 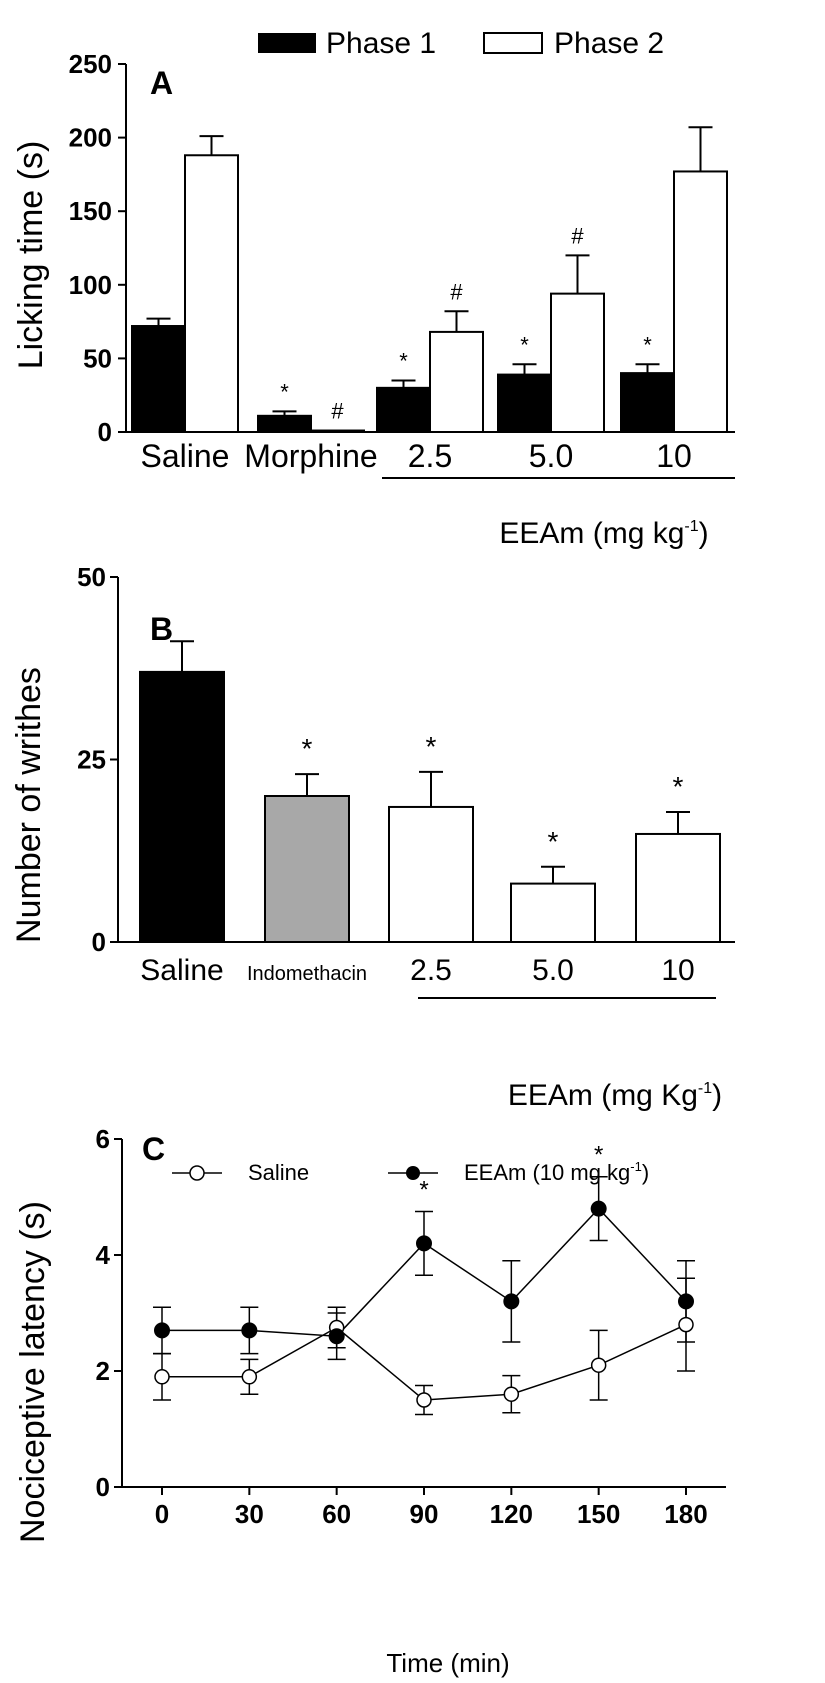 I want to click on panel-c-label: C, so click(x=153, y=1149).